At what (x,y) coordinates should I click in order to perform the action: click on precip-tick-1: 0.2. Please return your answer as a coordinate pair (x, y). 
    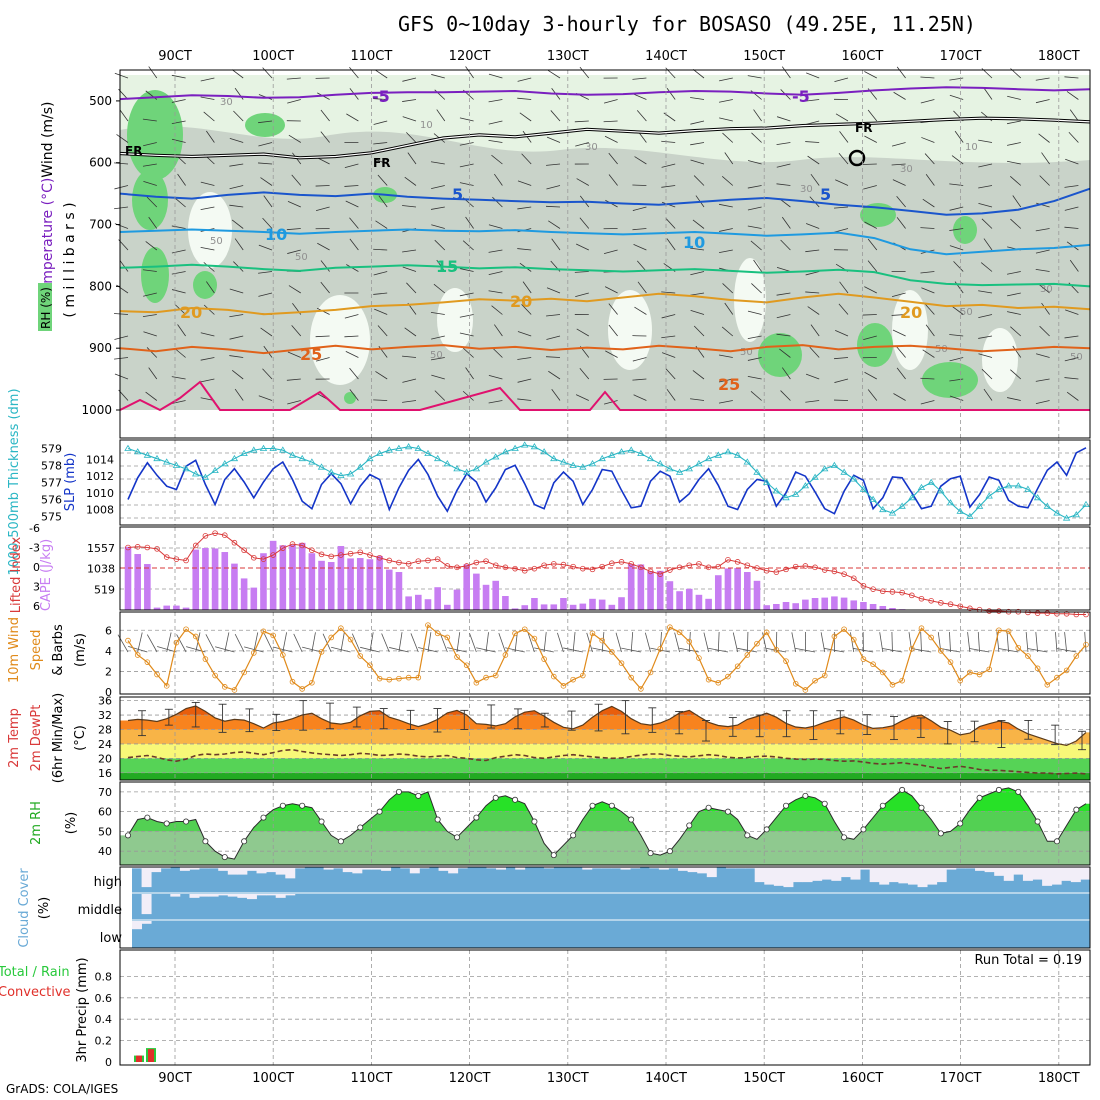
    Looking at the image, I should click on (104, 1041).